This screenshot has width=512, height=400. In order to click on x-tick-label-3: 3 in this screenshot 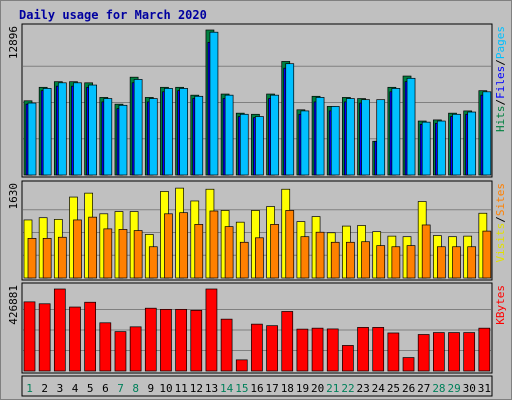, I will do `click(60, 388)`.